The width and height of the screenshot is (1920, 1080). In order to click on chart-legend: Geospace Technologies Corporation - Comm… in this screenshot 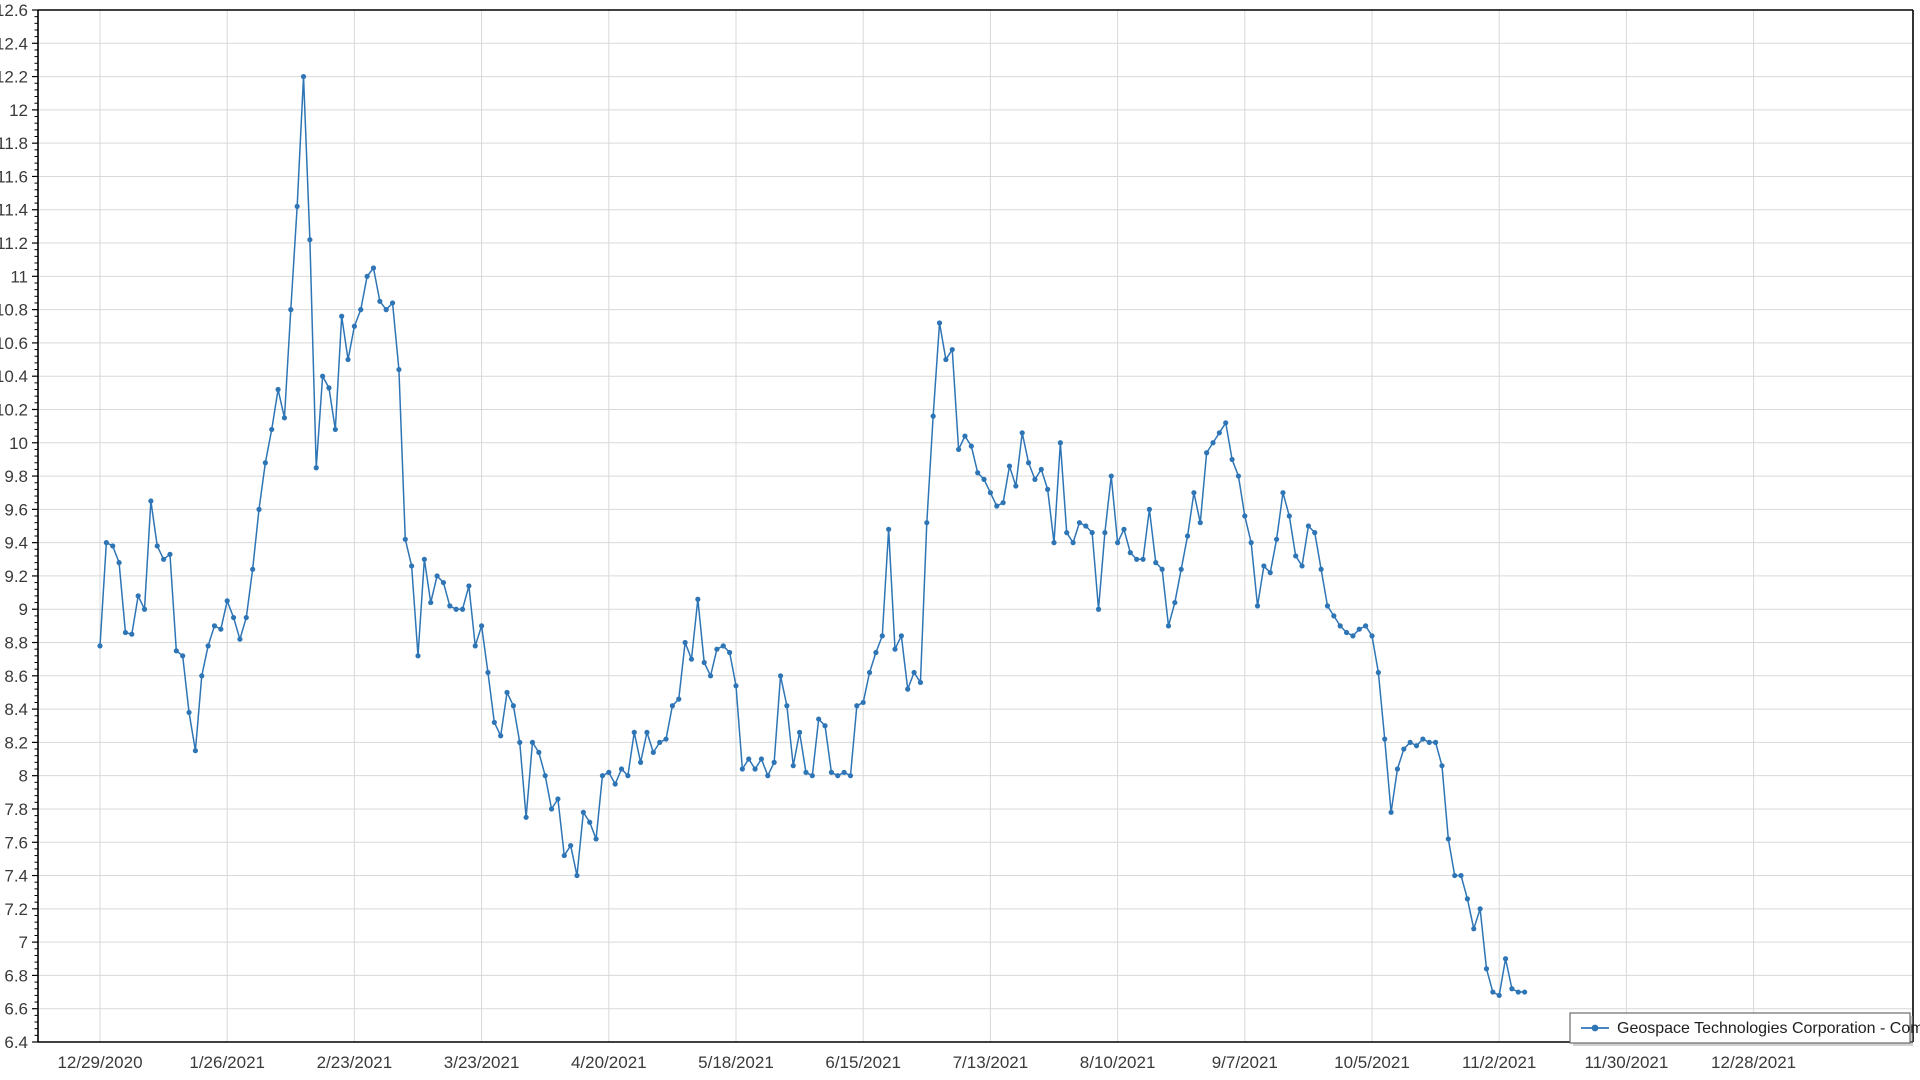, I will do `click(1744, 1029)`.